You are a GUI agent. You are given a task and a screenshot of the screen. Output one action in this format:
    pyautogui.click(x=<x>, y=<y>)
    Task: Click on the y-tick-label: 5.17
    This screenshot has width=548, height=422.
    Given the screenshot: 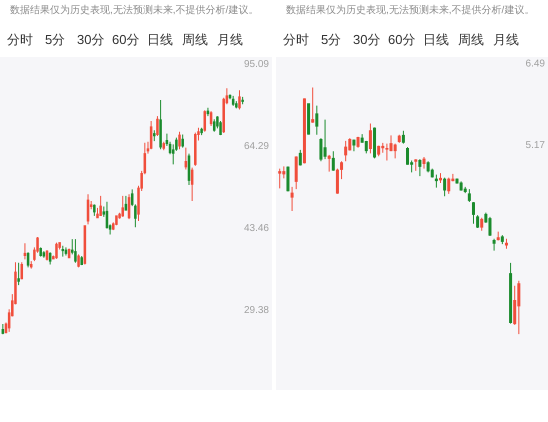 What is the action you would take?
    pyautogui.click(x=536, y=145)
    